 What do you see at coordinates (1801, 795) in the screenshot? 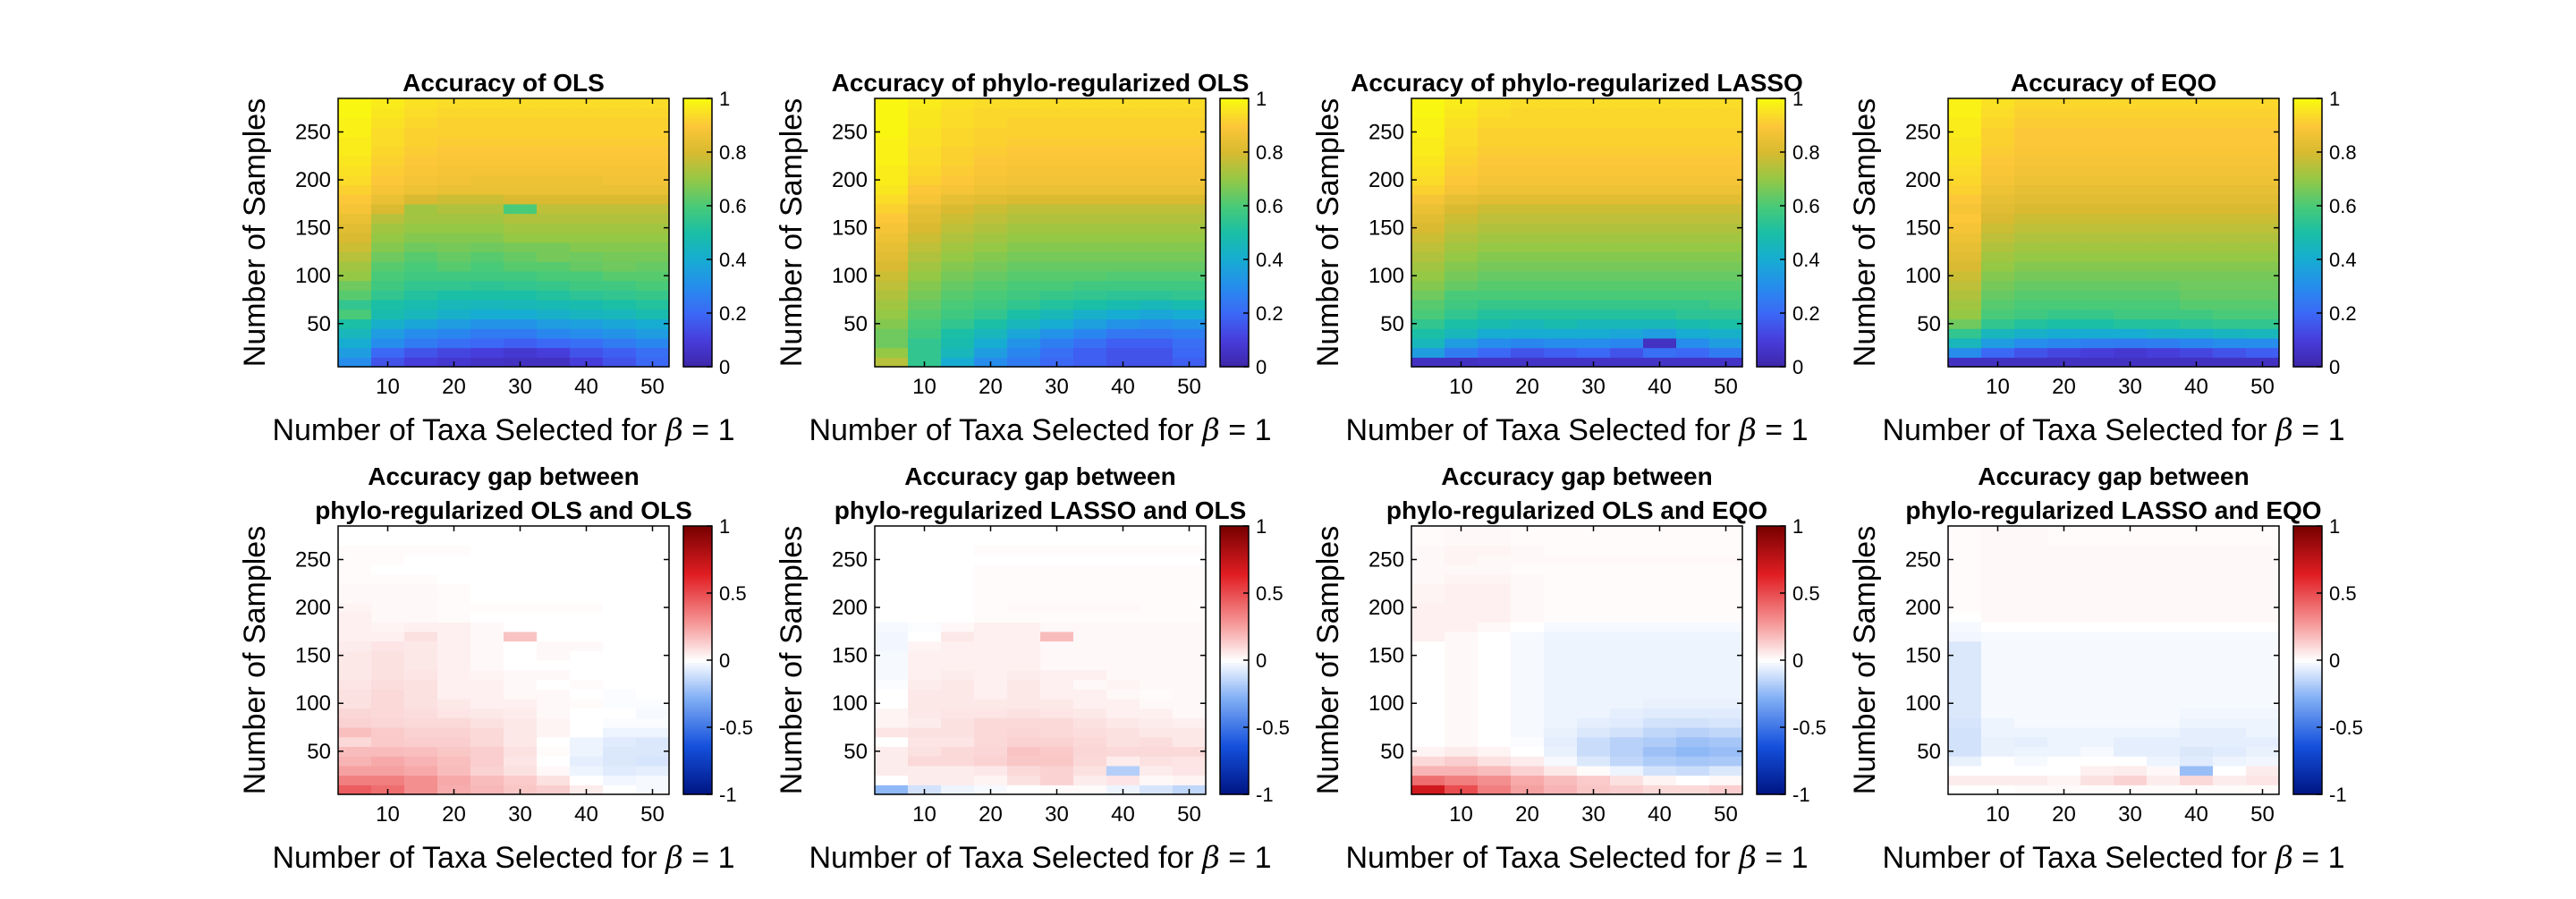
I see `colorbar-tick-label: -1` at bounding box center [1801, 795].